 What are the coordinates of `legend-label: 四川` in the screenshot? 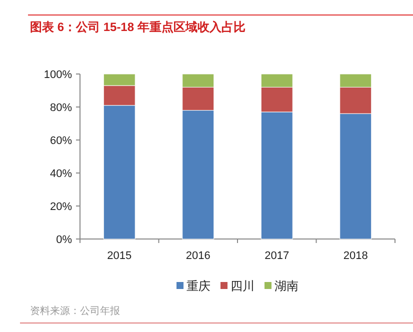 It's located at (242, 286).